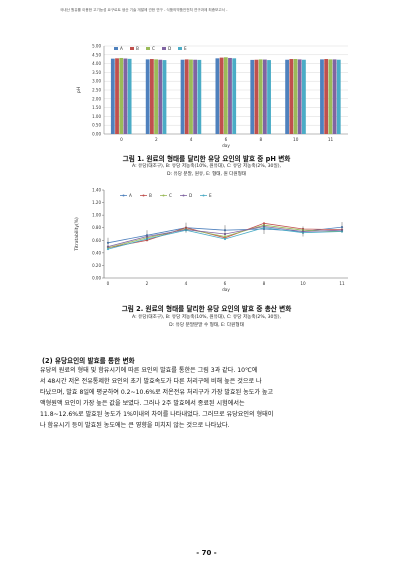 This screenshot has width=413, height=584. I want to click on page-number: - 70 -, so click(206, 553).